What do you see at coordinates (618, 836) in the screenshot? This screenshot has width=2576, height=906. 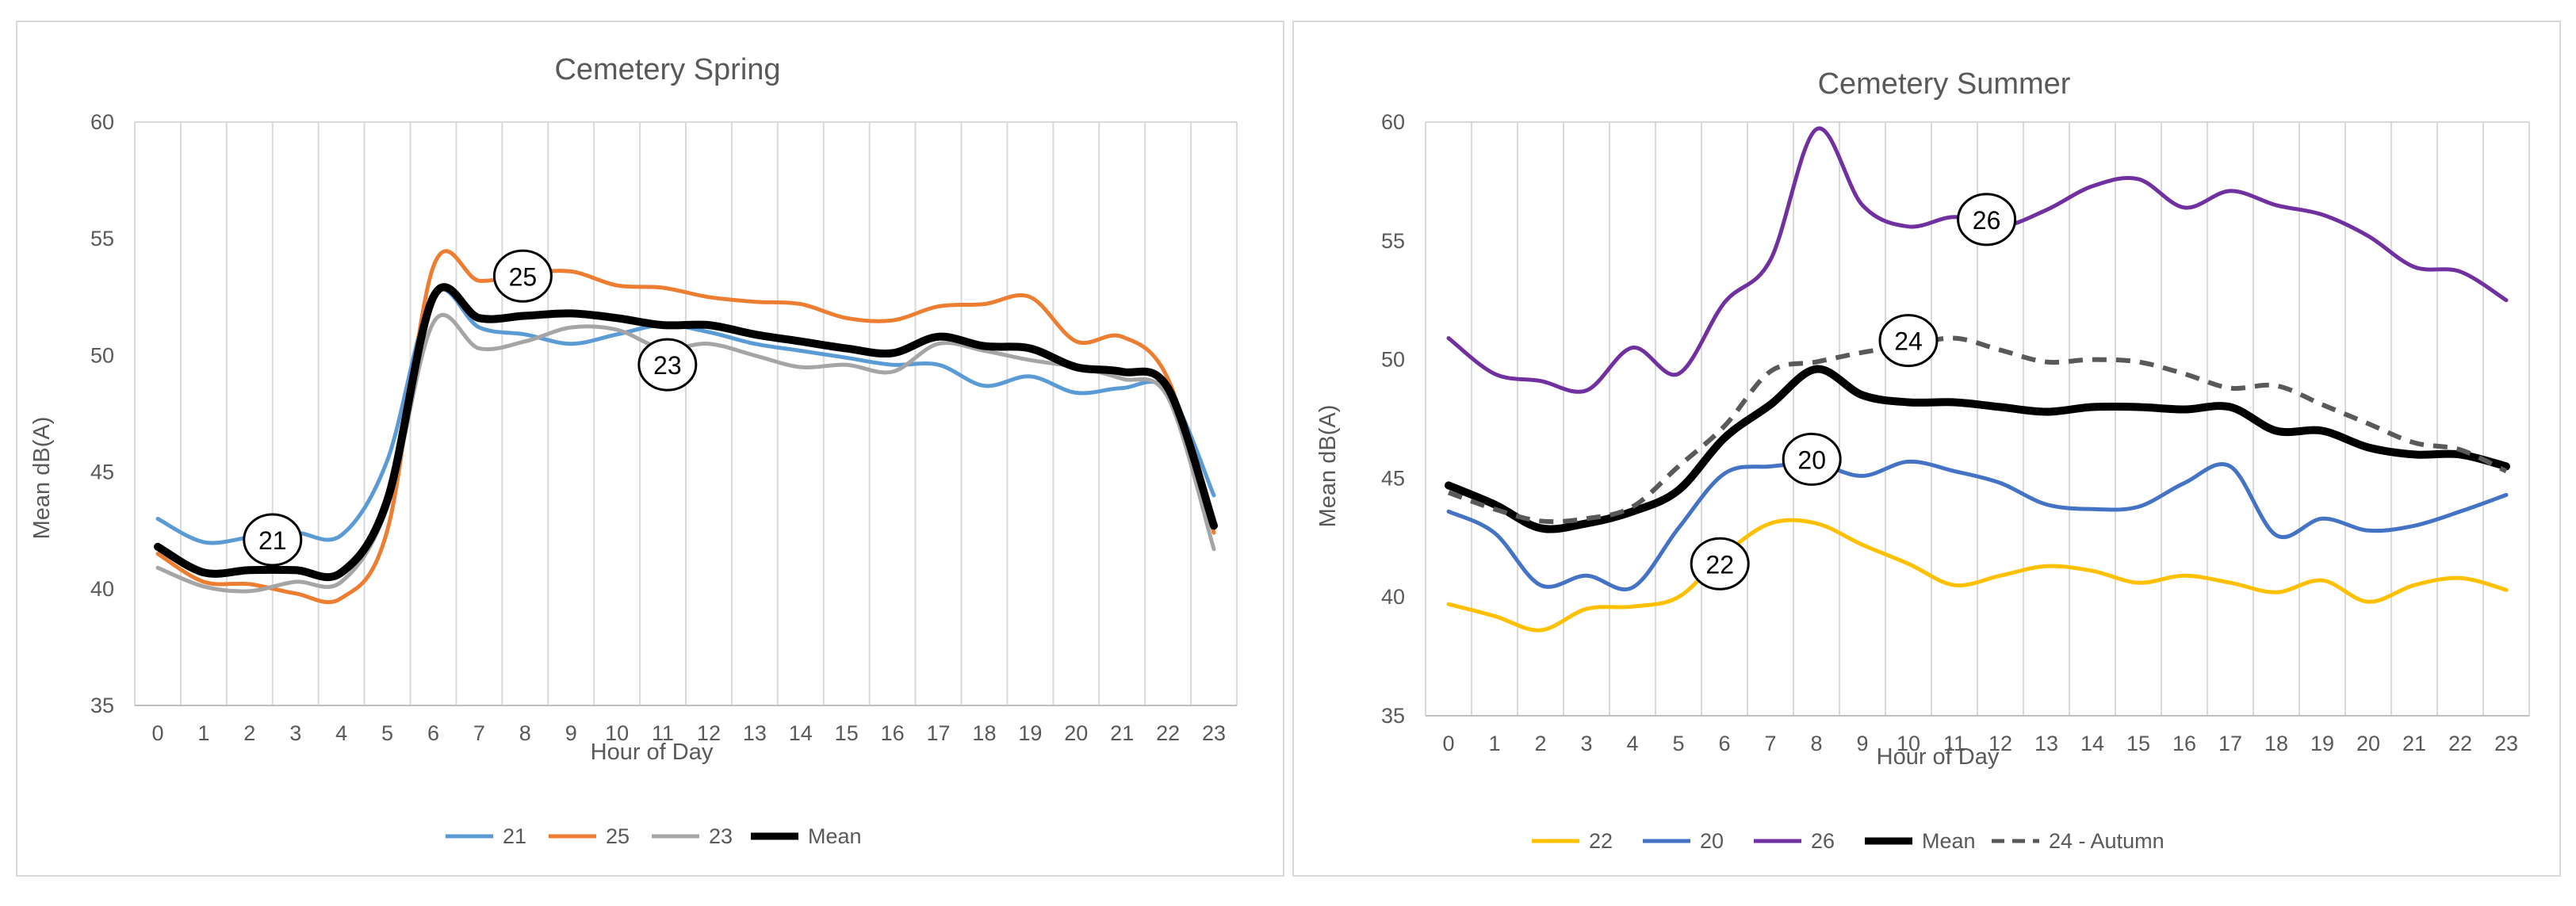 I see `legend-label: 25` at bounding box center [618, 836].